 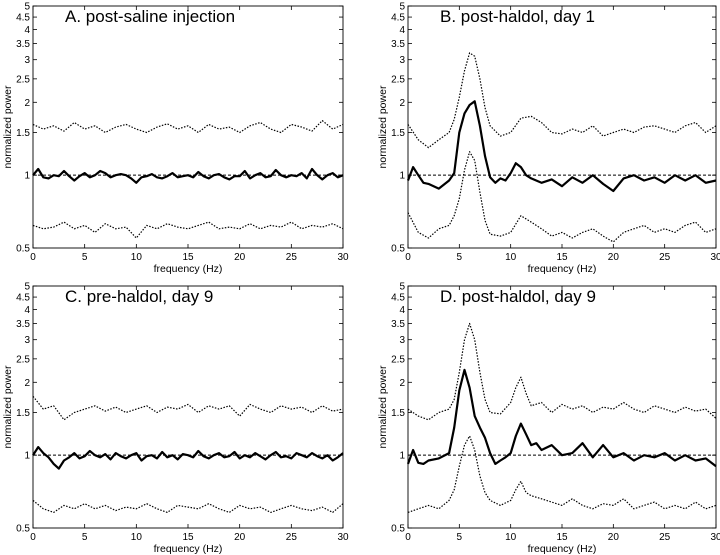 What do you see at coordinates (715, 257) in the screenshot?
I see `panel-b-xtick-label: 30` at bounding box center [715, 257].